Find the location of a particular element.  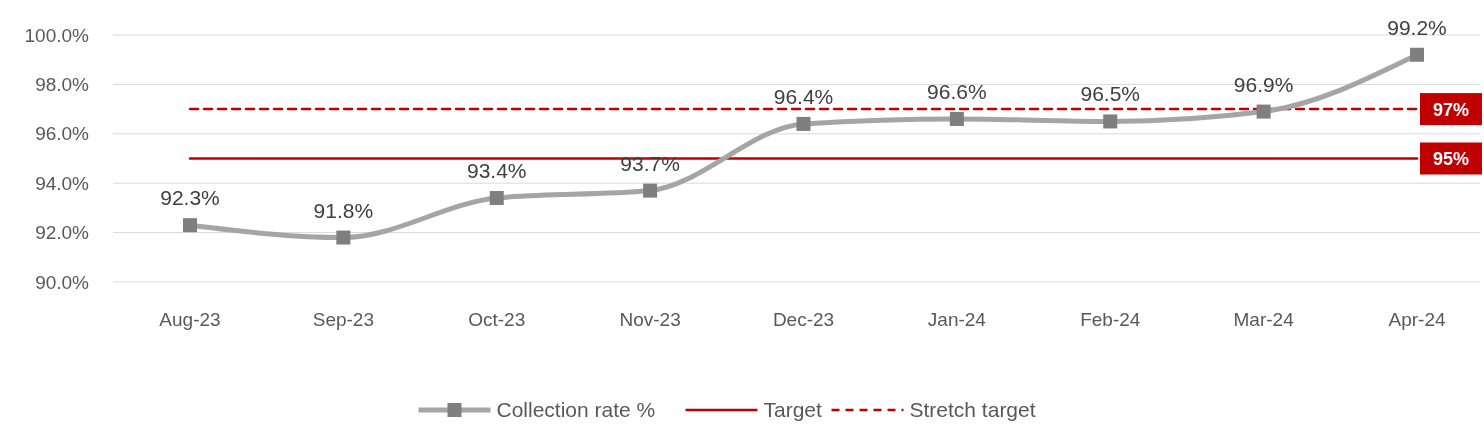

y-tick-label: 94.0% is located at coordinates (62, 183).